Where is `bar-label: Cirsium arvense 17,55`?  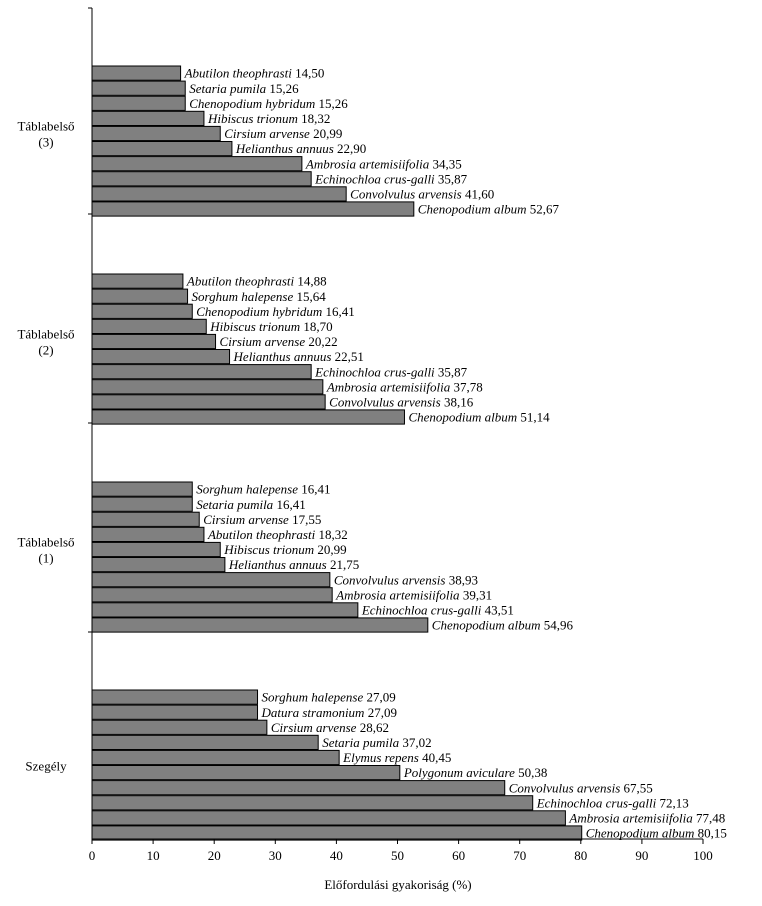 bar-label: Cirsium arvense 17,55 is located at coordinates (262, 519).